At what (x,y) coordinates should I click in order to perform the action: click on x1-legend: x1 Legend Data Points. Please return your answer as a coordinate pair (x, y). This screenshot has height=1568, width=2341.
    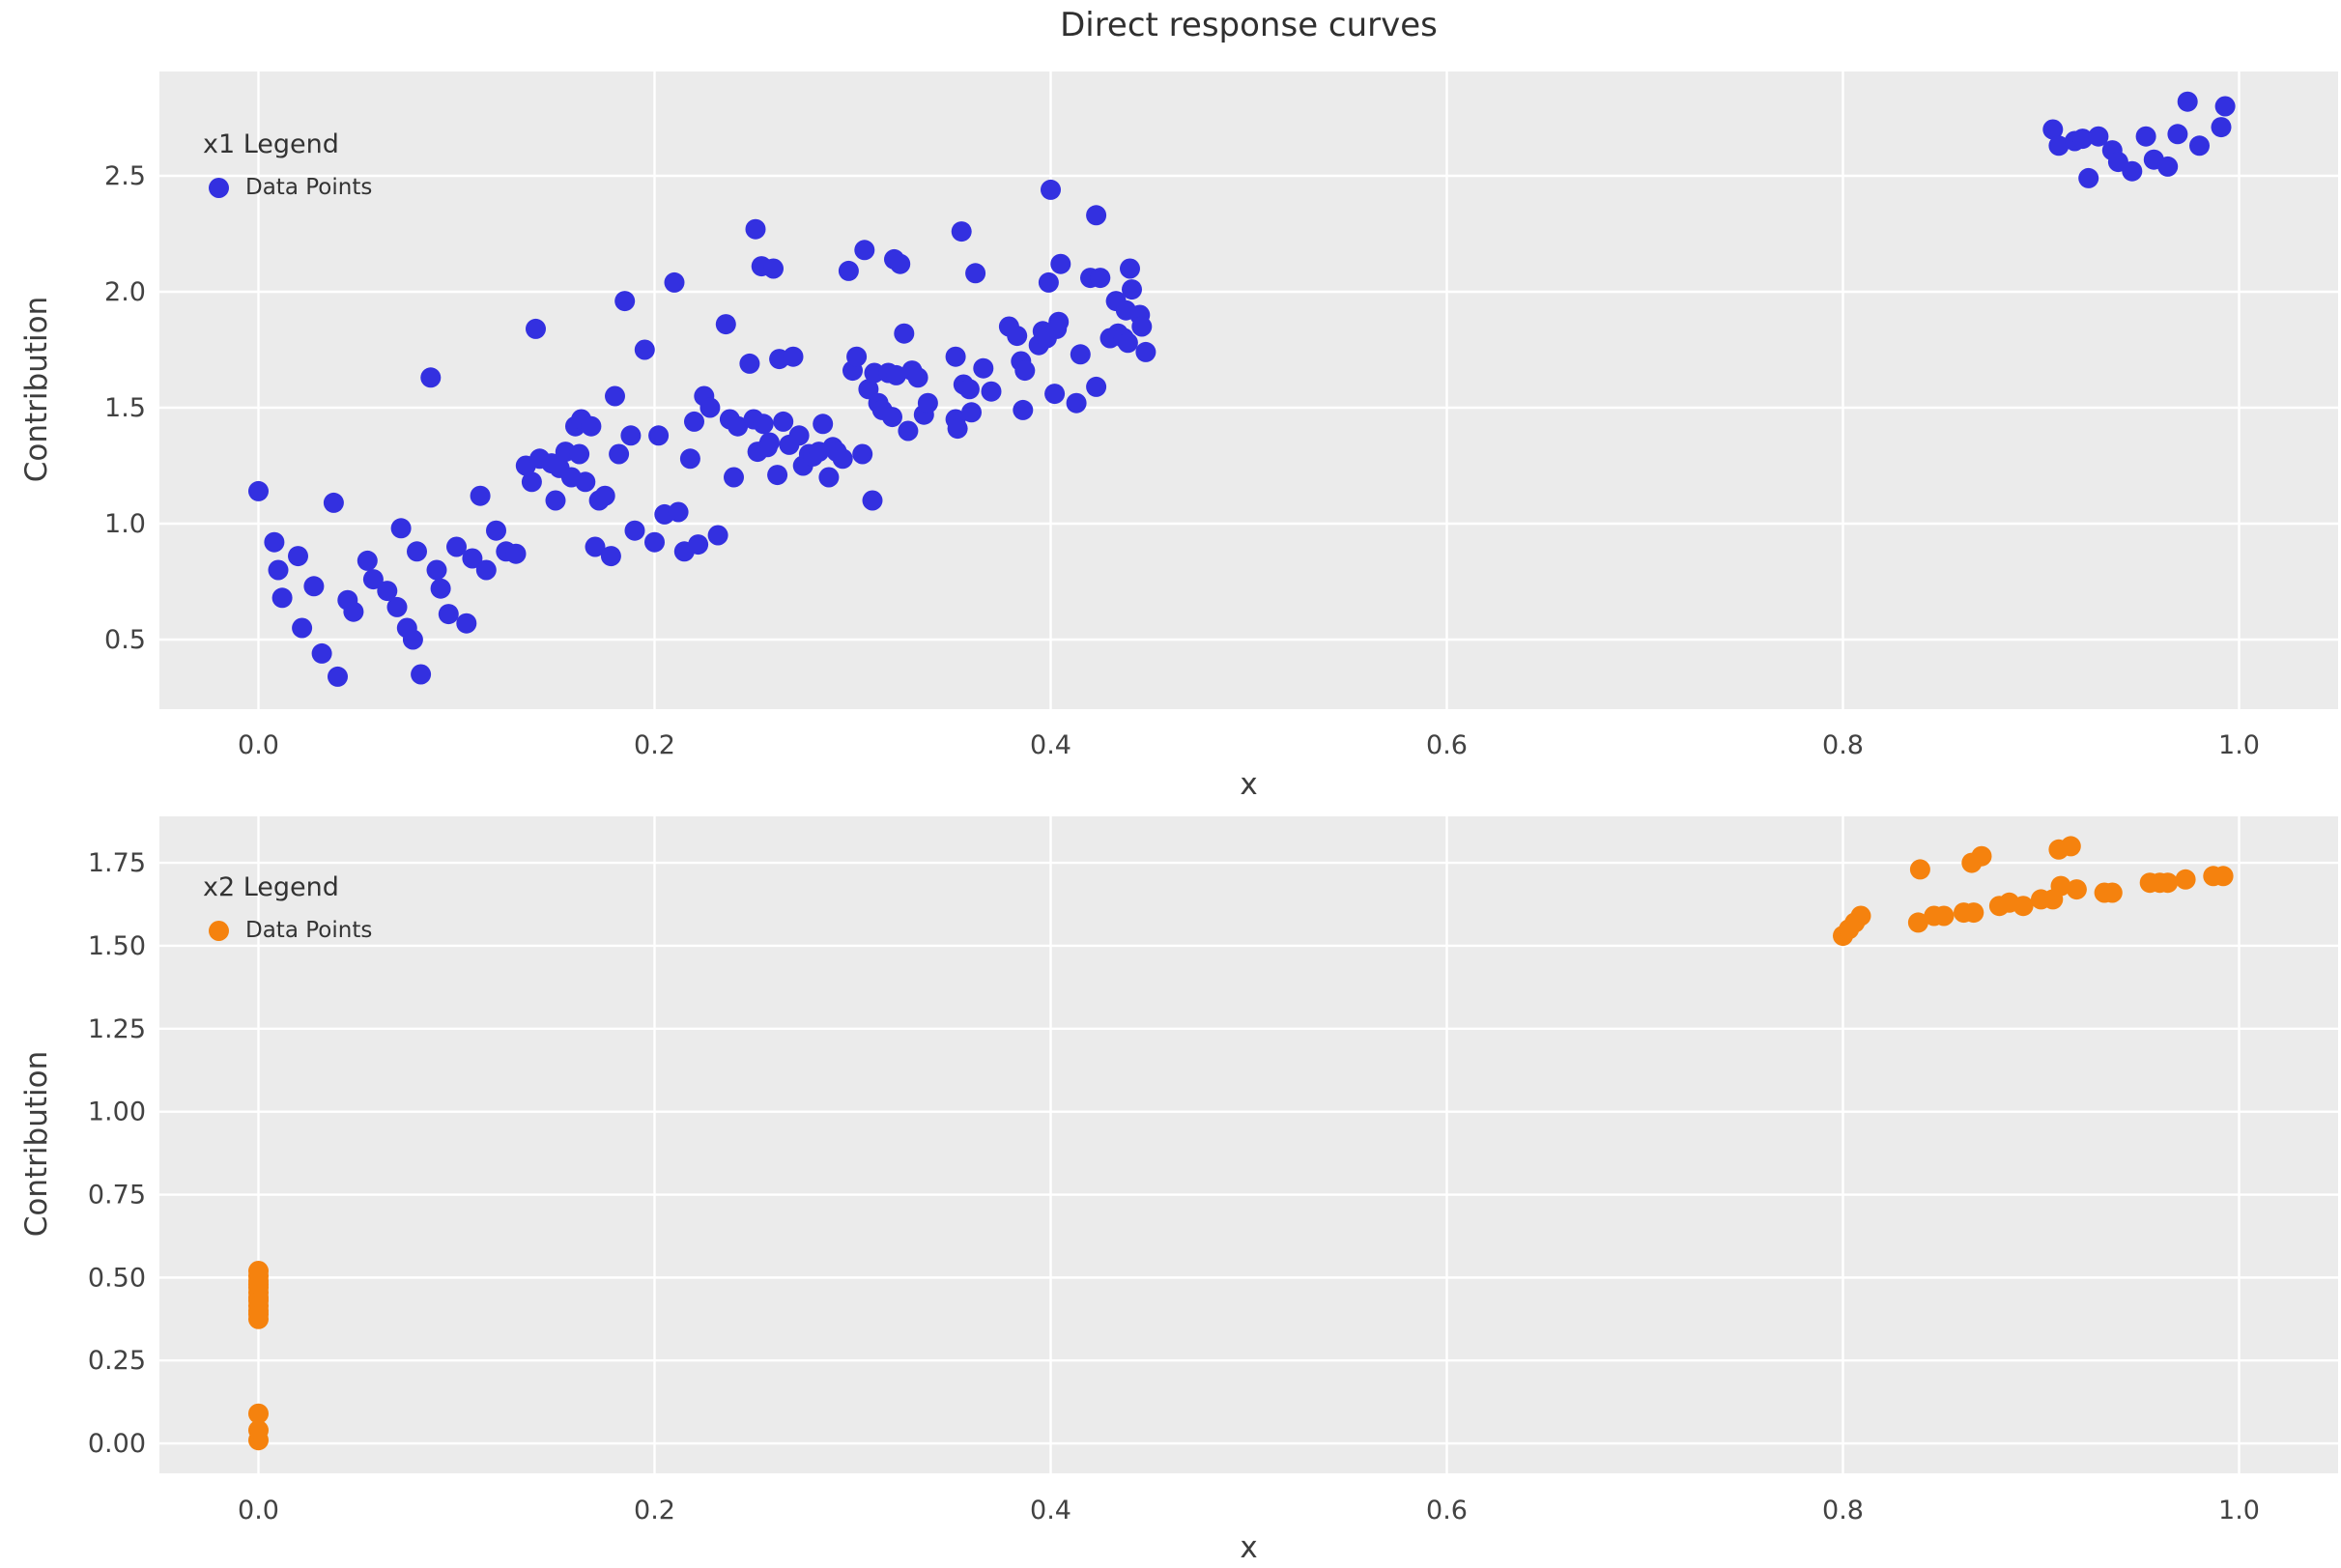
    Looking at the image, I should click on (288, 164).